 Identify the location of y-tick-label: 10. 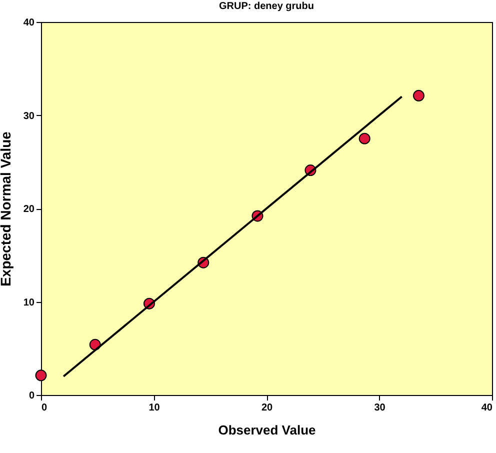
(29, 302).